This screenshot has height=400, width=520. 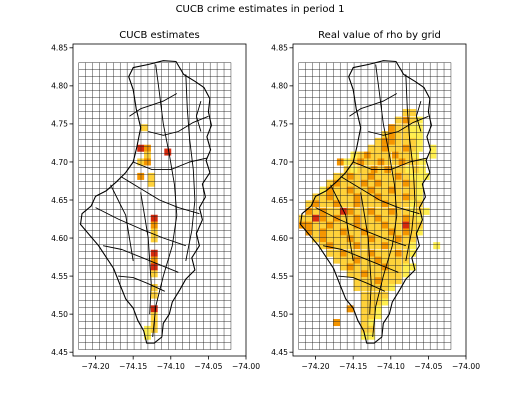 I want to click on y-tick-label: 4.50, so click(x=279, y=314).